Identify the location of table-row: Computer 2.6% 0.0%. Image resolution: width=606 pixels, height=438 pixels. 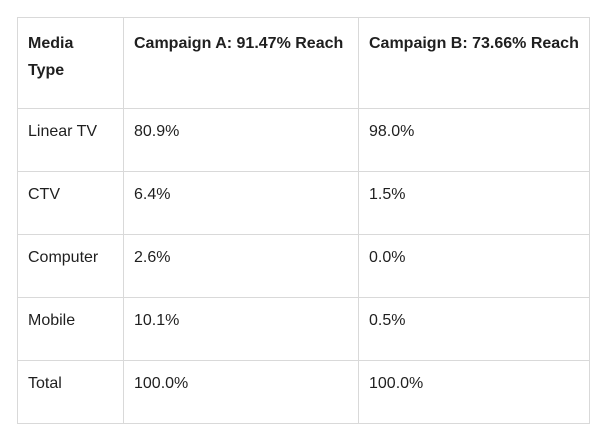
(303, 266).